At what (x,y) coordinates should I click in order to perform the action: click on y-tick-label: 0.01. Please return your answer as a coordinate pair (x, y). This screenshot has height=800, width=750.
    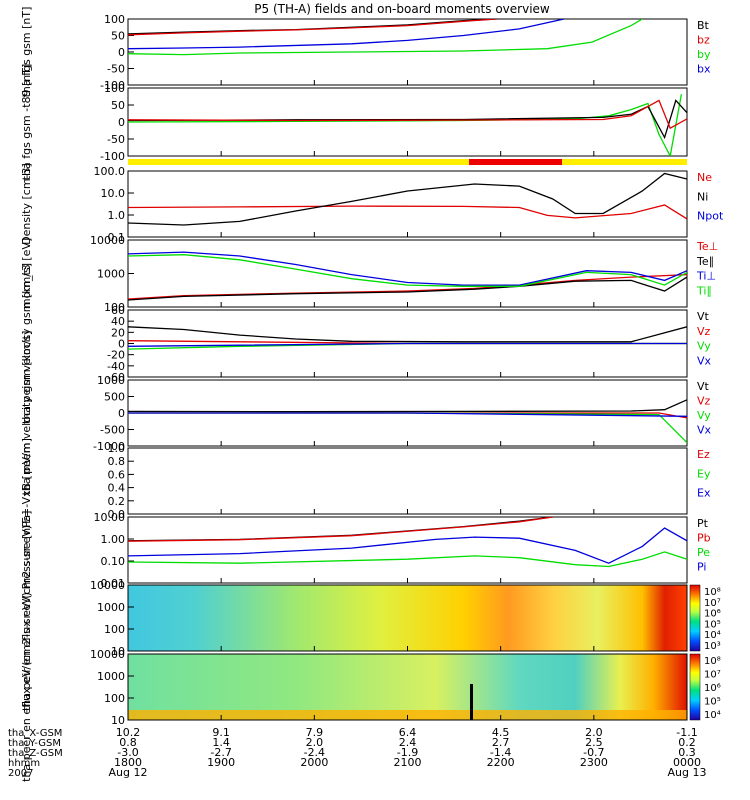
    Looking at the image, I should click on (113, 583).